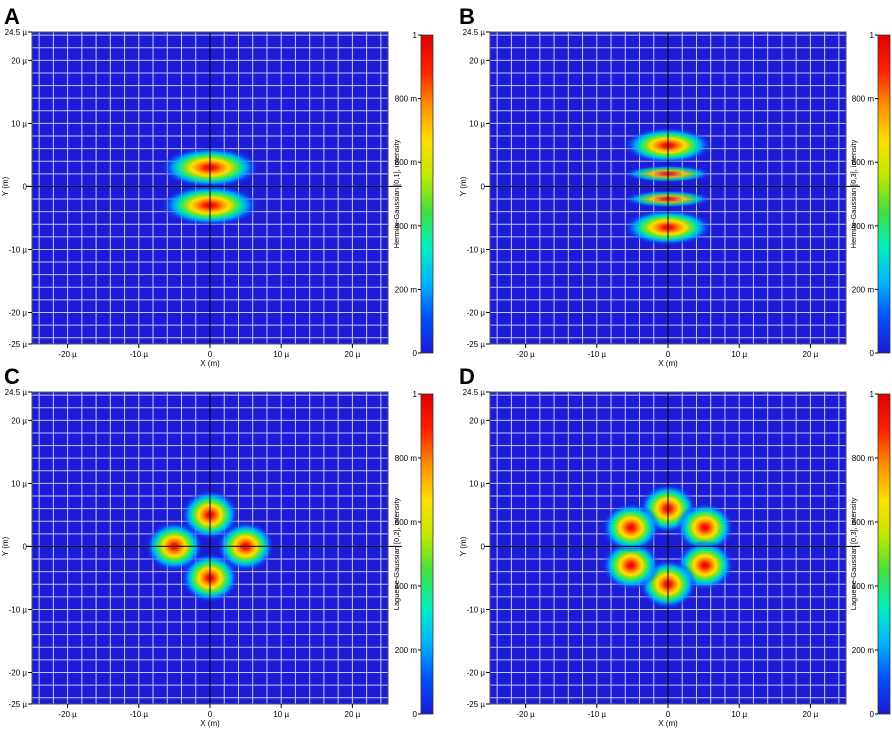  Describe the element at coordinates (467, 16) in the screenshot. I see `panel-letter: B` at that location.